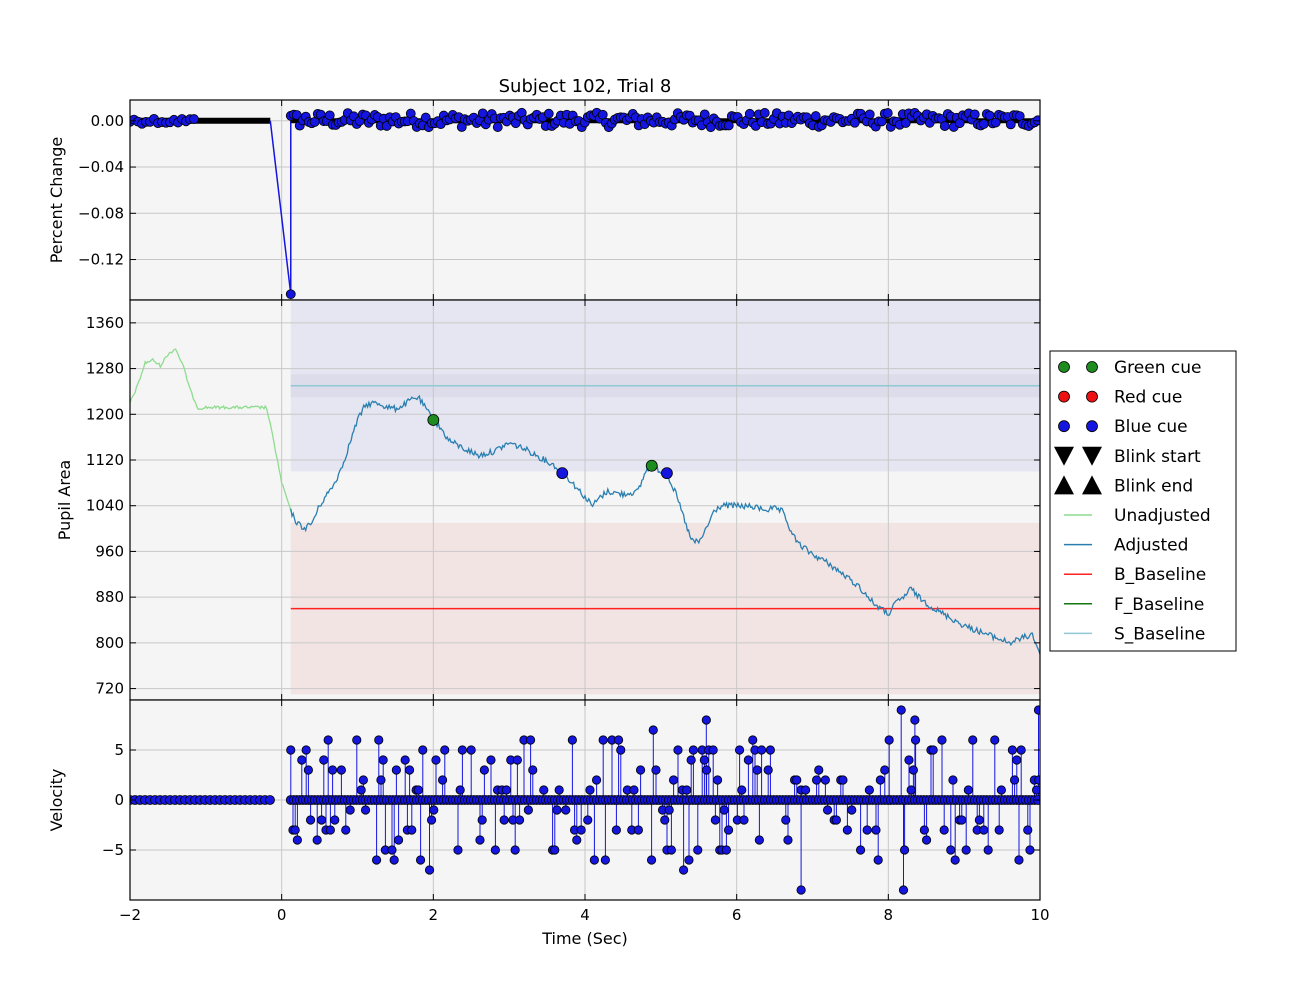 The image size is (1300, 1000). Describe the element at coordinates (737, 915) in the screenshot. I see `x-tick-label: 6` at that location.